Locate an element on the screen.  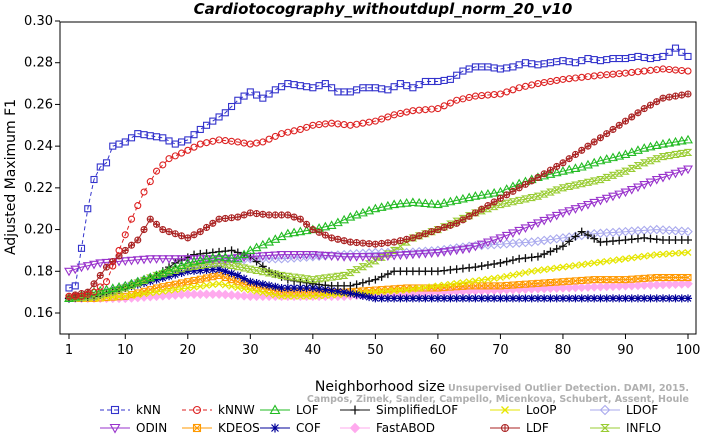
y-axis: 0.16 0.18 0.20 0.22 0.24 0.26 0.28 0.30 is located at coordinates (42, 167).